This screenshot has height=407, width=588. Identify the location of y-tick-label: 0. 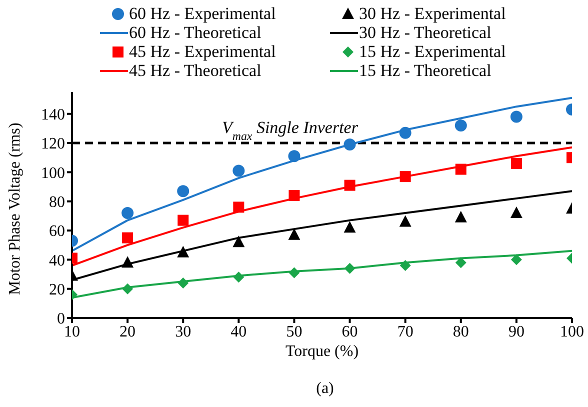
(61, 319).